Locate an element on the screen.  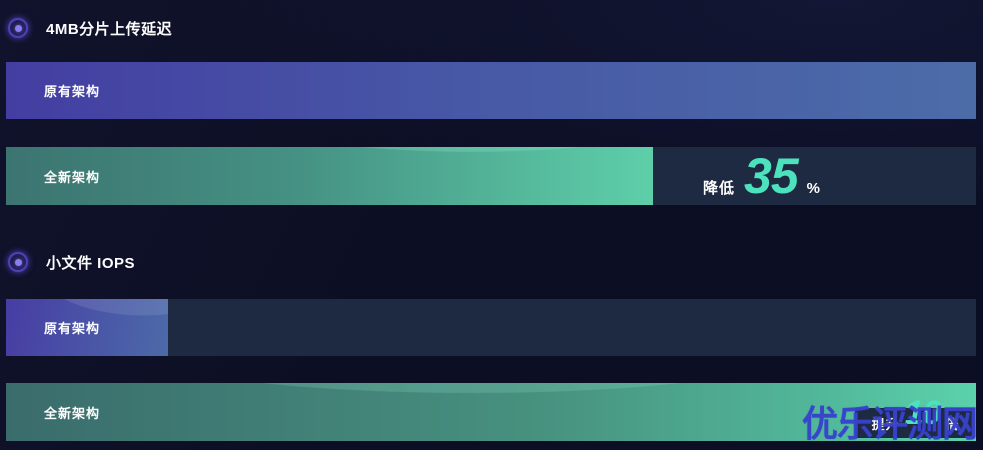
bar-original-iops: 原有架构 is located at coordinates (87, 327).